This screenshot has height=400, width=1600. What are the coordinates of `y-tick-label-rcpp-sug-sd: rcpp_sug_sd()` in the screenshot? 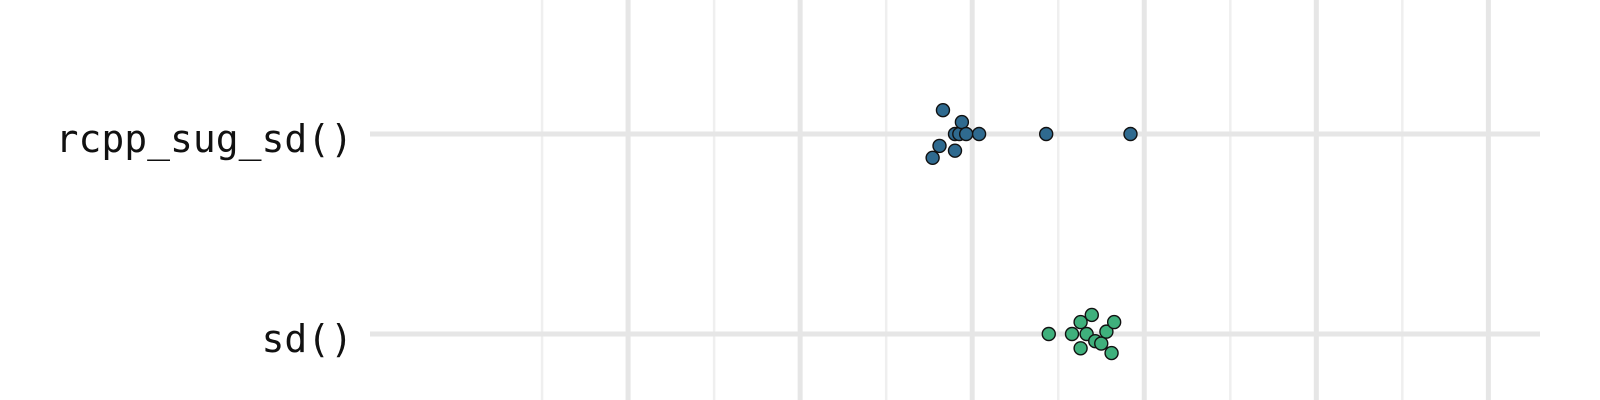 It's located at (204, 139).